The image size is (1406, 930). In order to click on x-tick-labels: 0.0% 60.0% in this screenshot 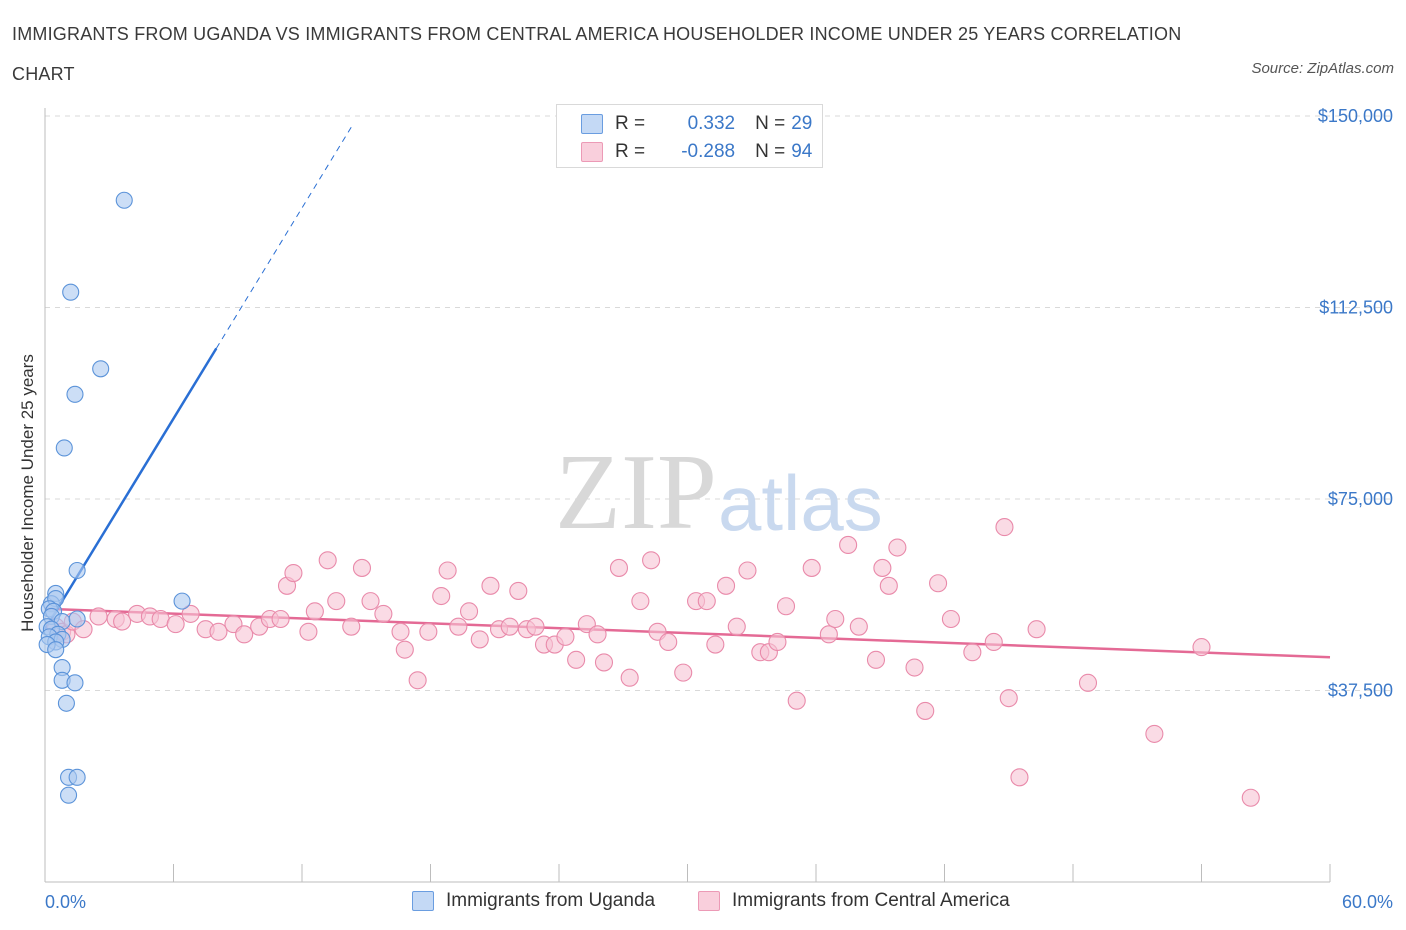, I will do `click(719, 902)`.